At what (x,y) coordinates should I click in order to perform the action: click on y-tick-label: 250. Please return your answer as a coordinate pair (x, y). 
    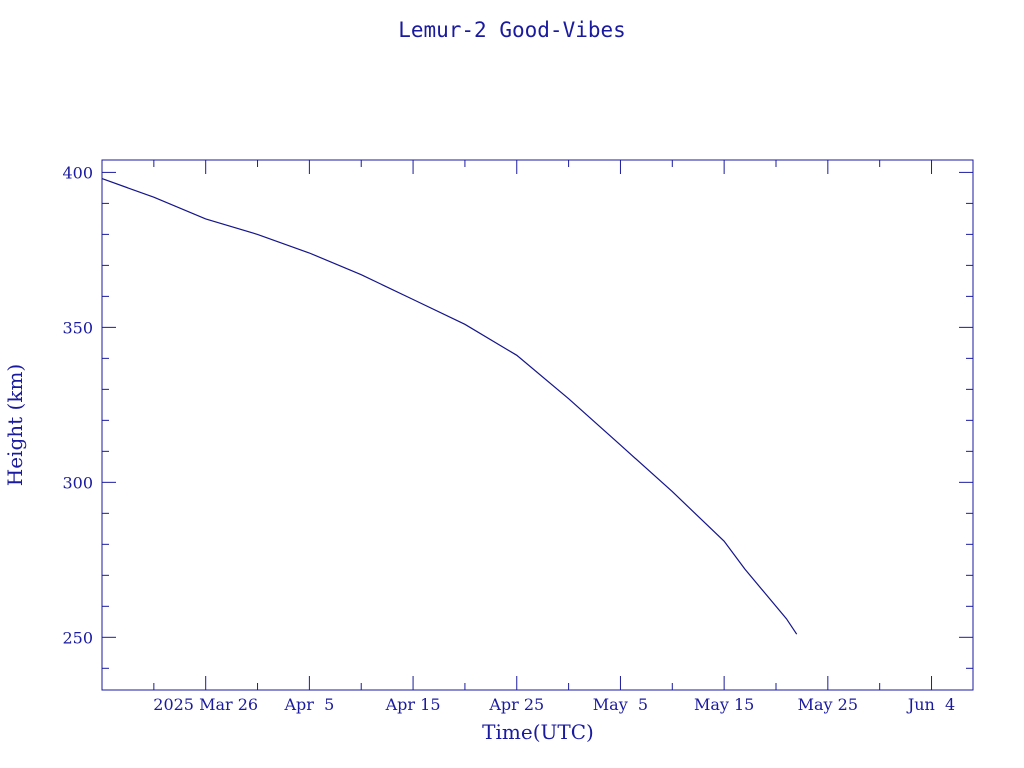
    Looking at the image, I should click on (77, 637).